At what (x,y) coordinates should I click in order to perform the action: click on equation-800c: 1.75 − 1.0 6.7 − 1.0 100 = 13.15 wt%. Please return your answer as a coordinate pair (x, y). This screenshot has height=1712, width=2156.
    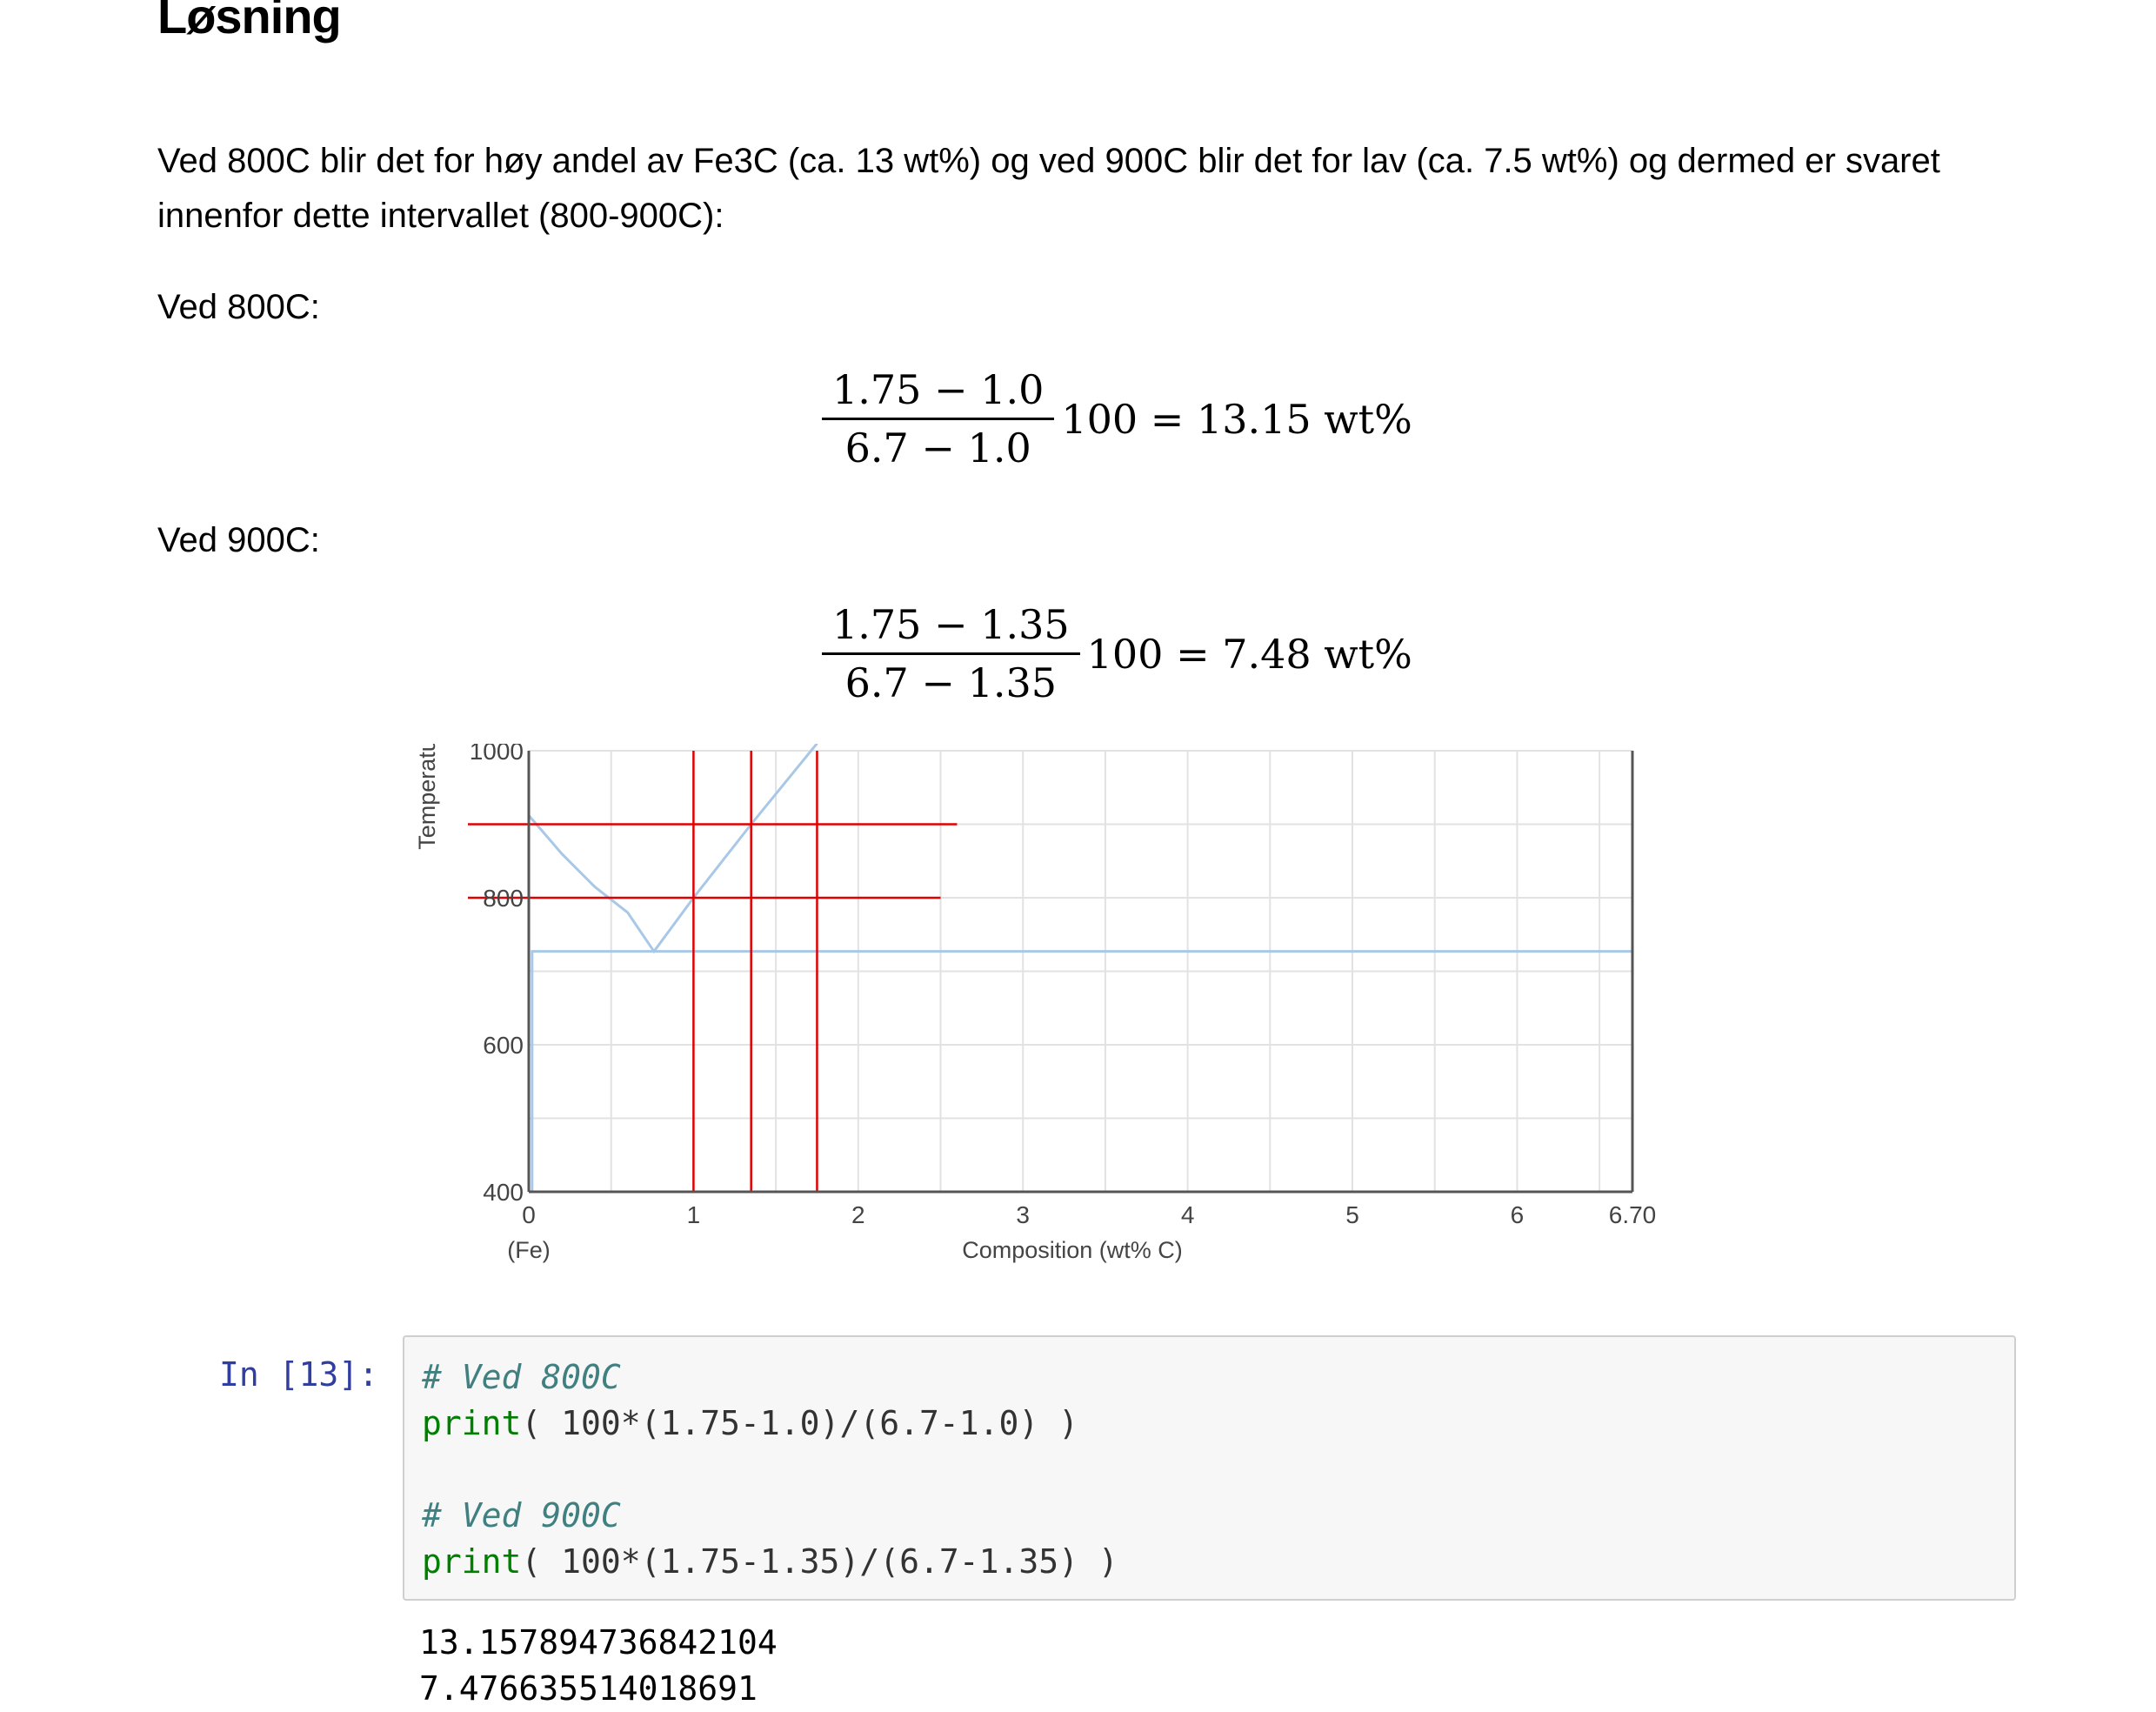
    Looking at the image, I should click on (1117, 418).